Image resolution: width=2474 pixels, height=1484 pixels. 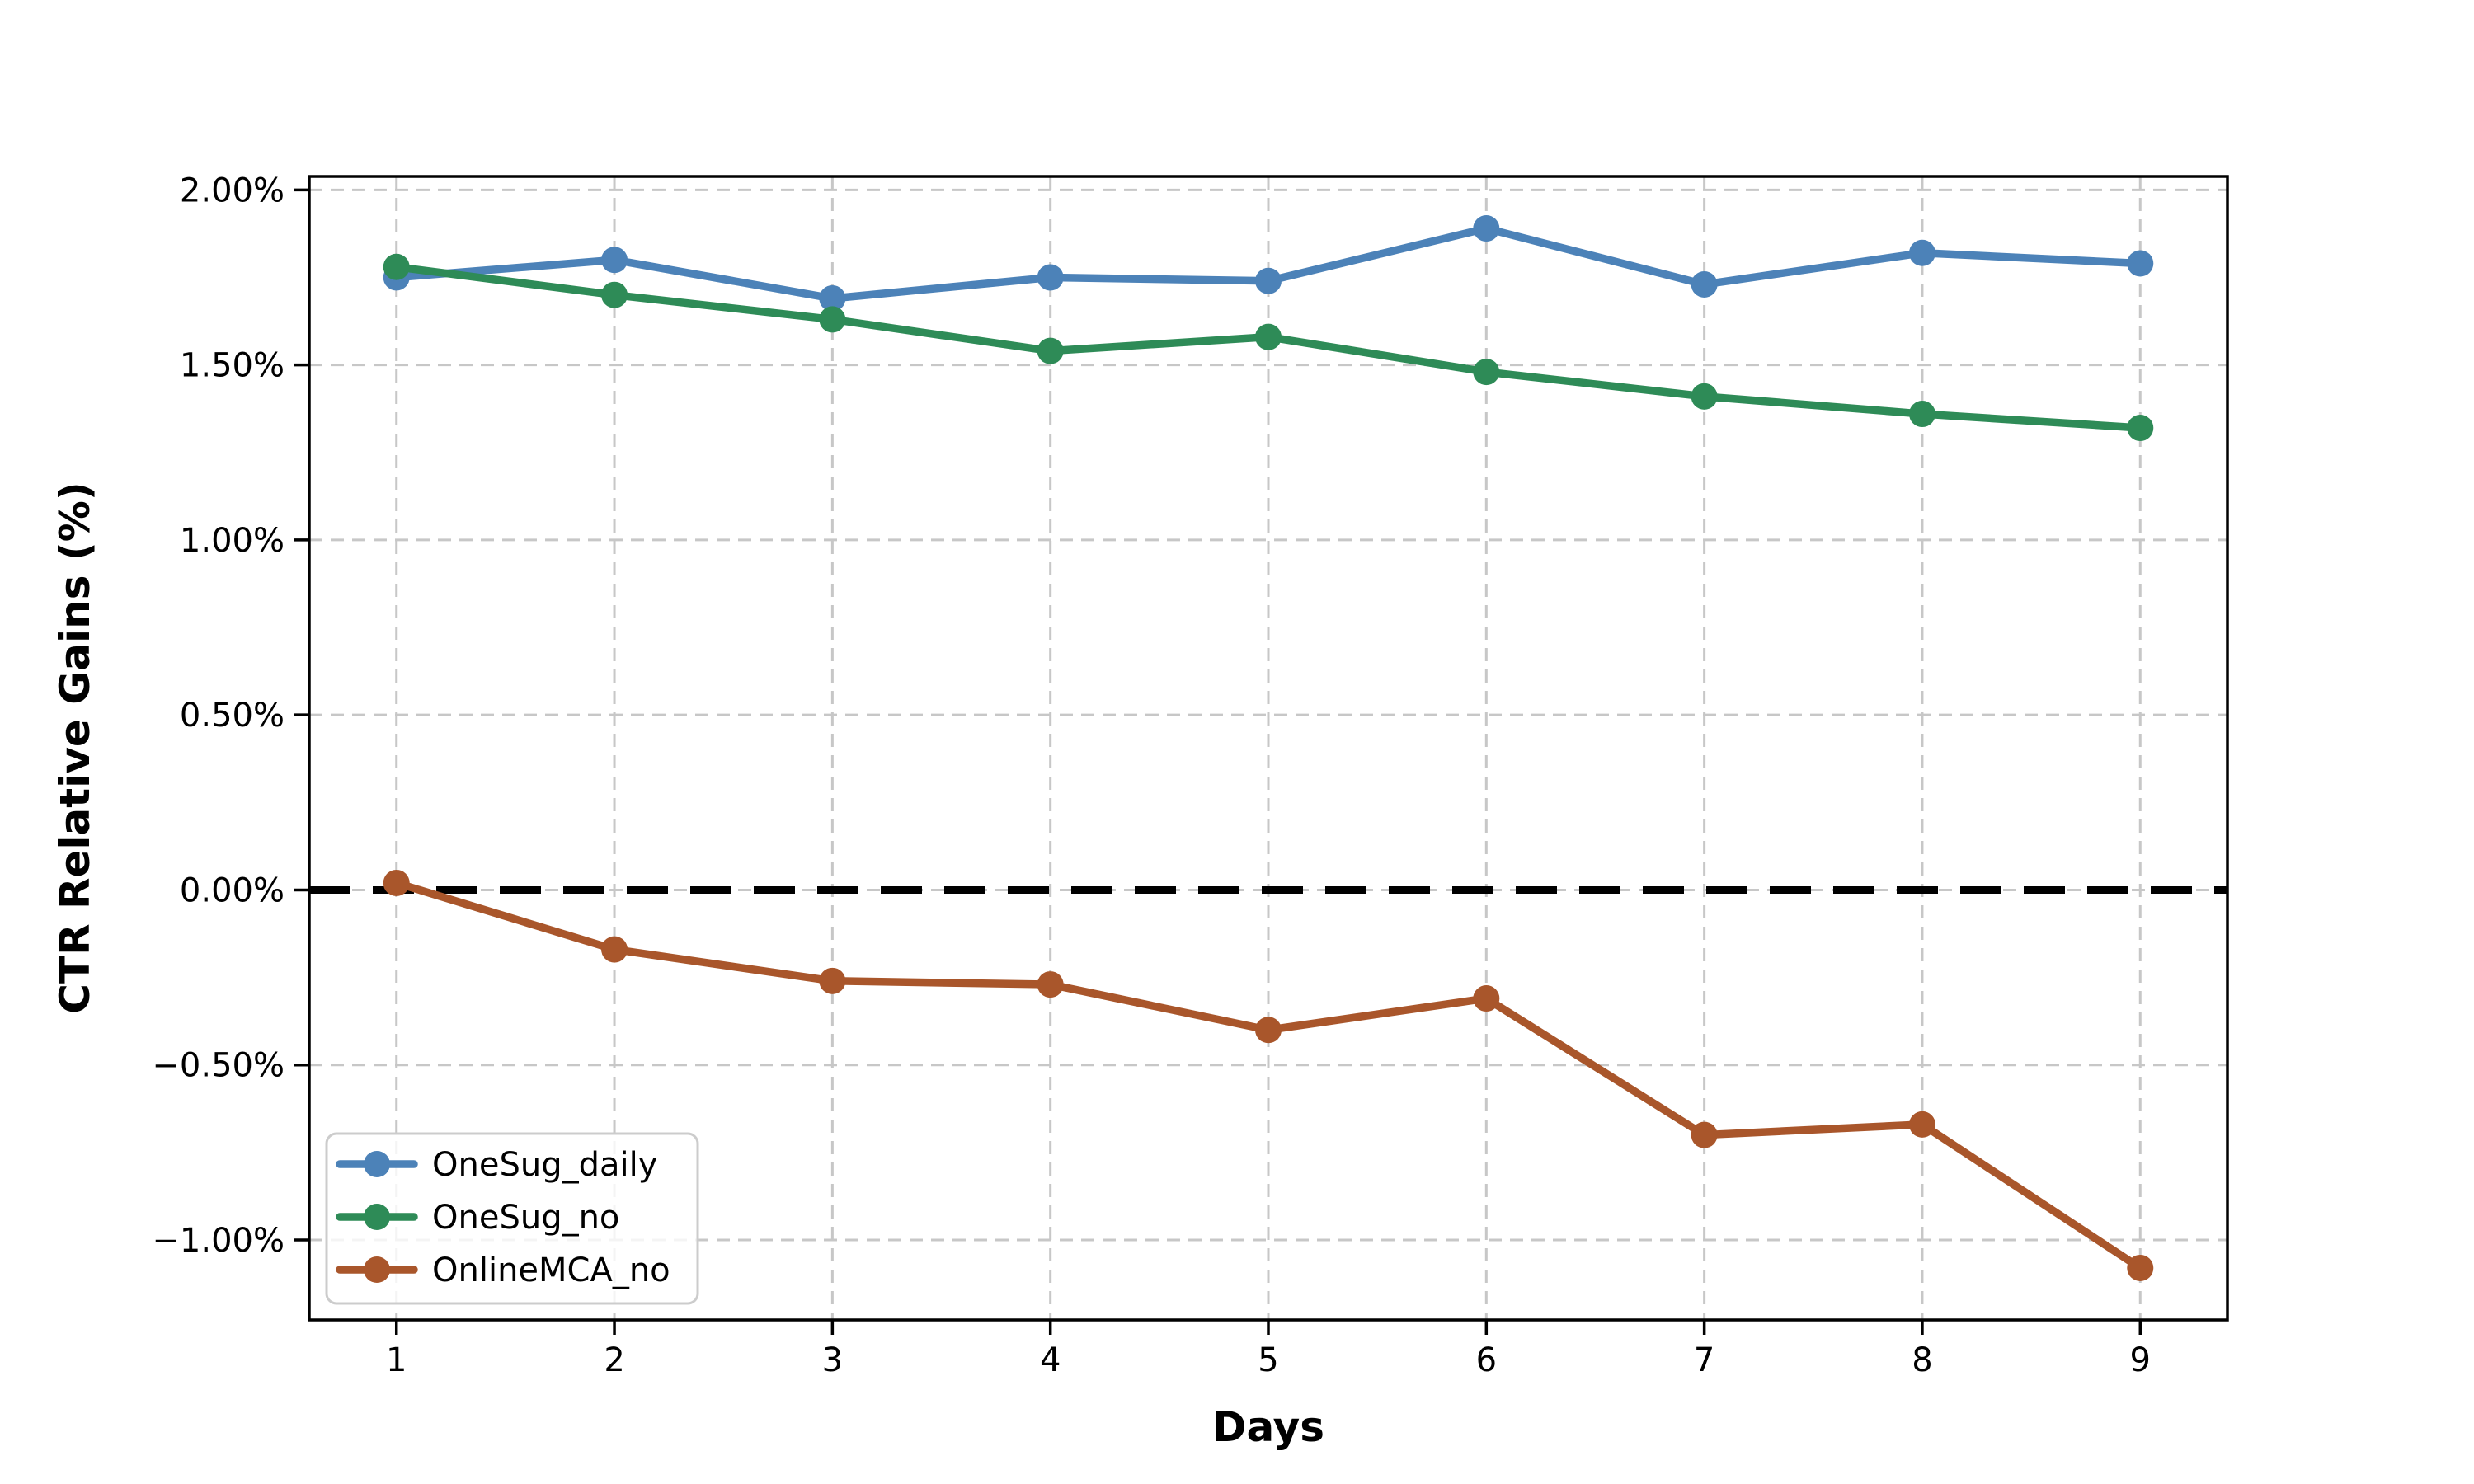 What do you see at coordinates (1486, 372) in the screenshot?
I see `data-point-OneSug_no-day6` at bounding box center [1486, 372].